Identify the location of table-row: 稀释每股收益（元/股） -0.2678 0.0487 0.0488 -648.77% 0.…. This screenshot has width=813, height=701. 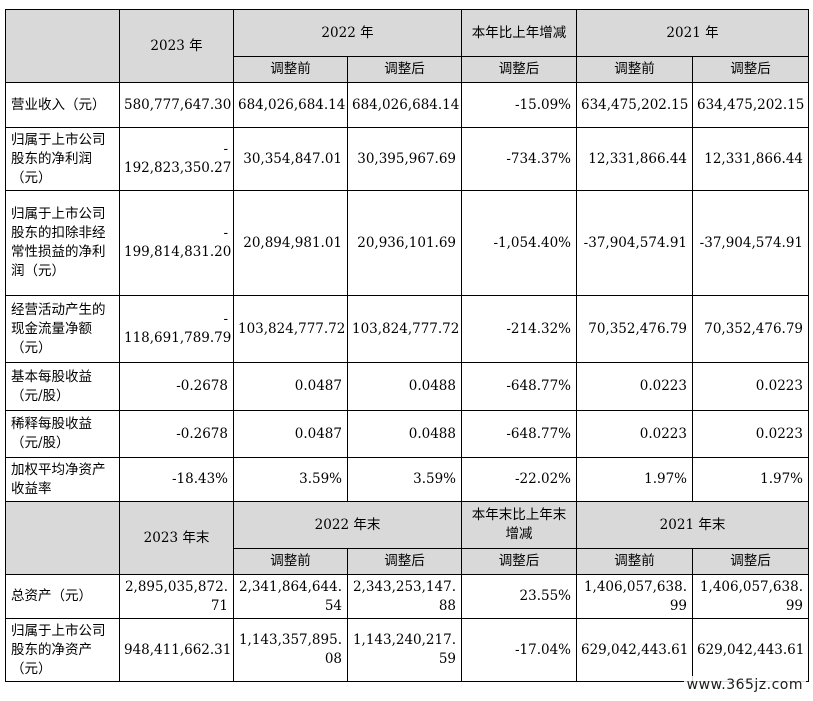
(407, 434).